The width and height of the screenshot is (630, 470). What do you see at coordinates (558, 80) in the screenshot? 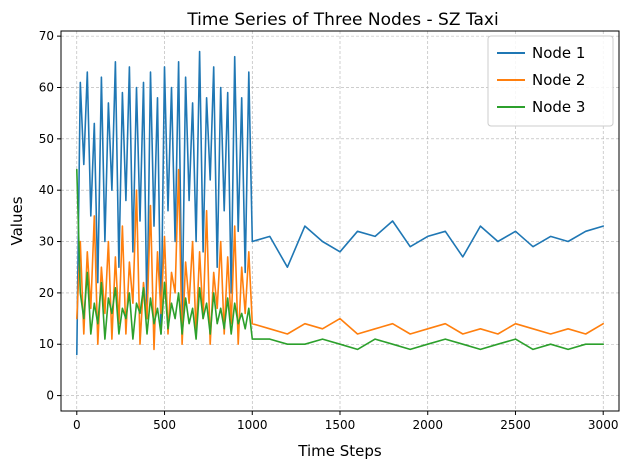
I see `legend-label-node-2: Node 2` at bounding box center [558, 80].